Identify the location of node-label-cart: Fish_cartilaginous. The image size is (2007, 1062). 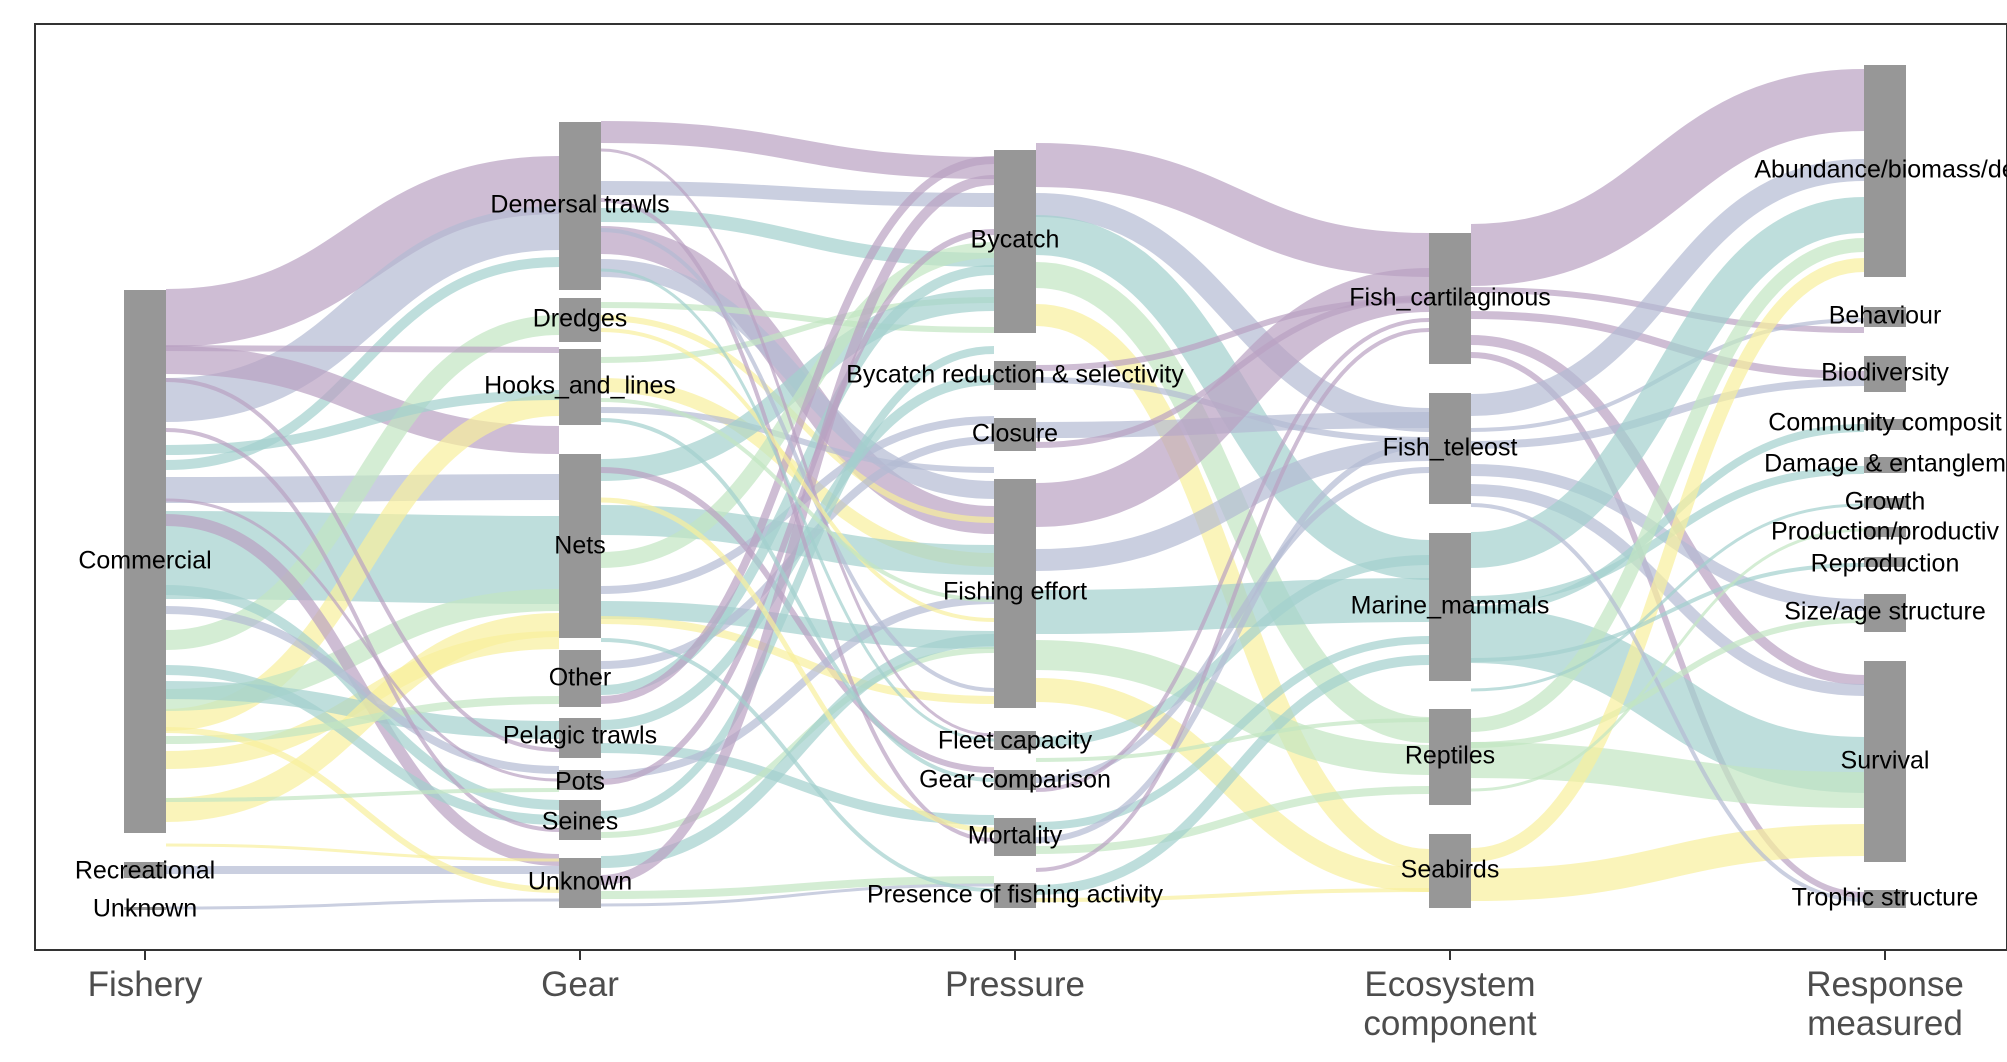
(1450, 298).